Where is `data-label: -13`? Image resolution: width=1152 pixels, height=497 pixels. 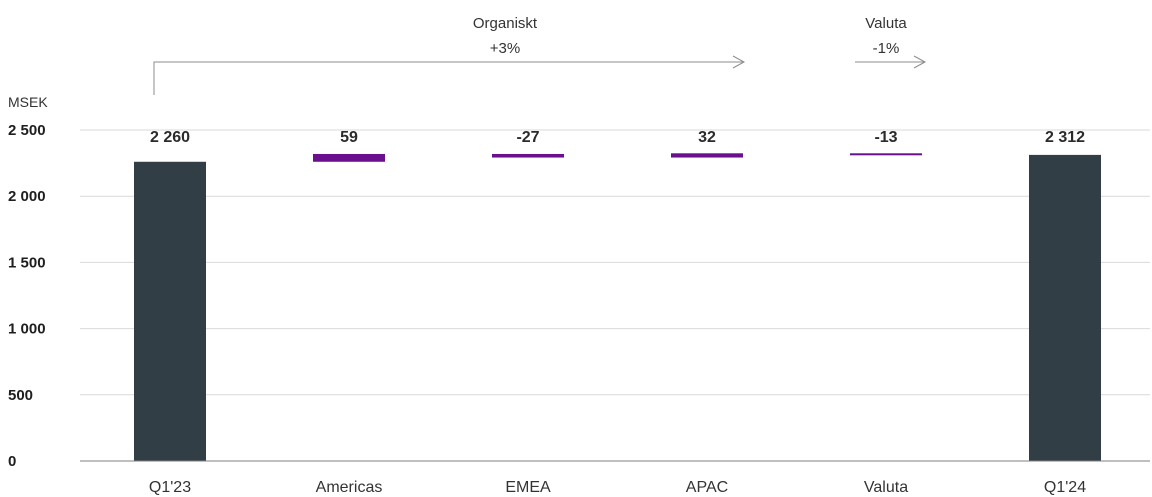 data-label: -13 is located at coordinates (885, 137).